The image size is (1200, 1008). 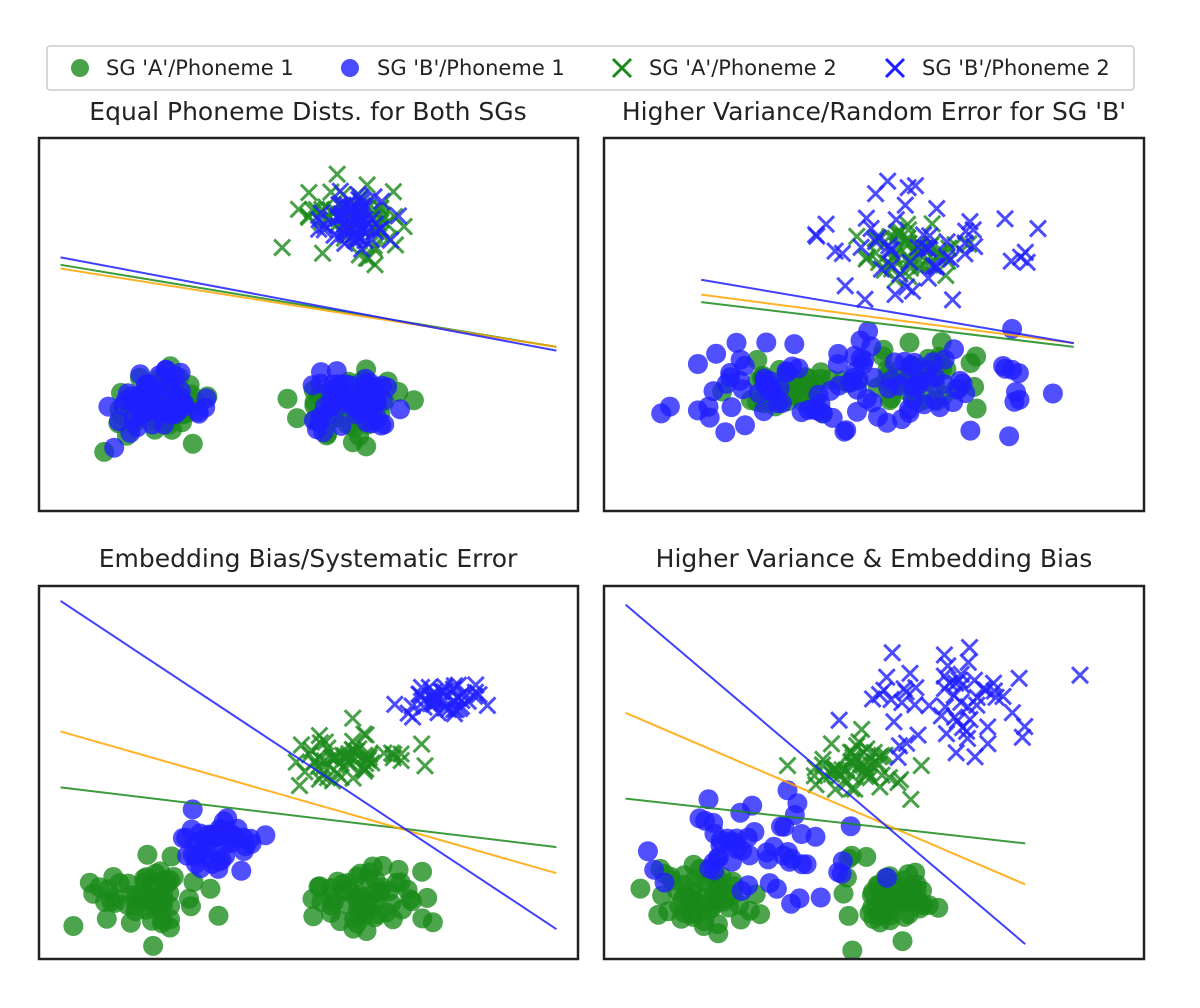 I want to click on legend-label-b-phoneme1: SG 'B'/Phoneme 1, so click(x=471, y=68).